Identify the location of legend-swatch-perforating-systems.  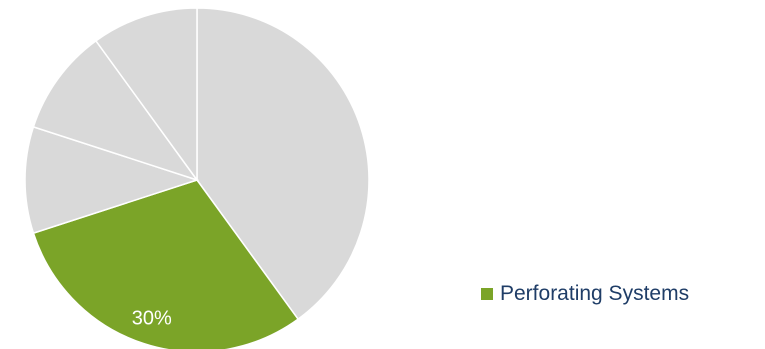
(487, 294).